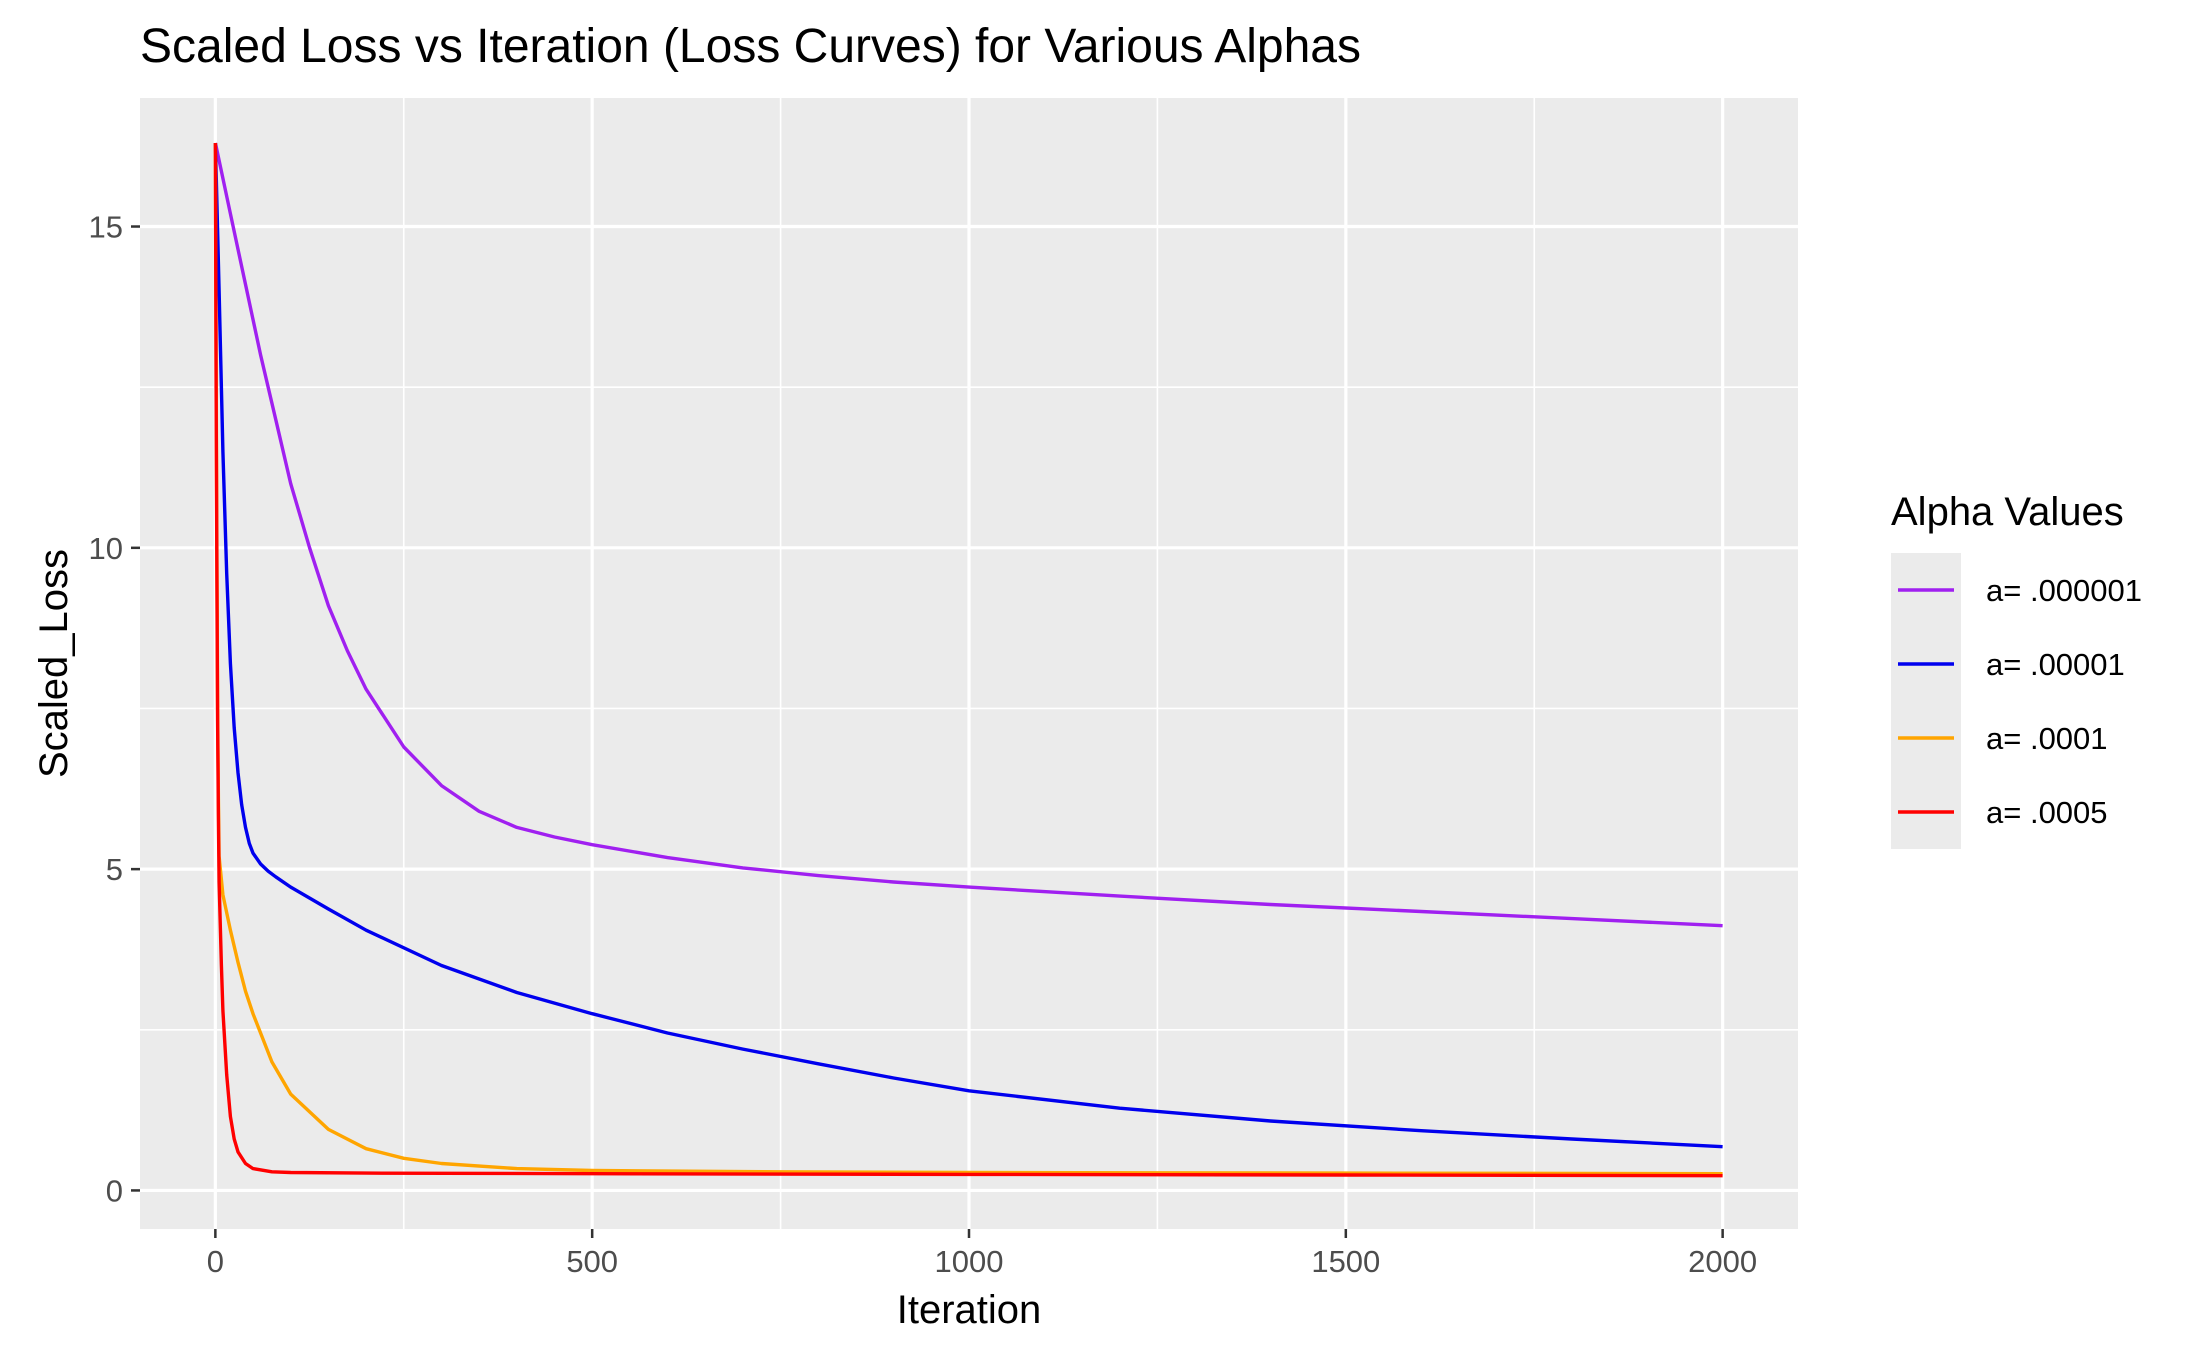 The height and width of the screenshot is (1351, 2187). Describe the element at coordinates (2047, 738) in the screenshot. I see `legend-item-label: a= .0001` at that location.